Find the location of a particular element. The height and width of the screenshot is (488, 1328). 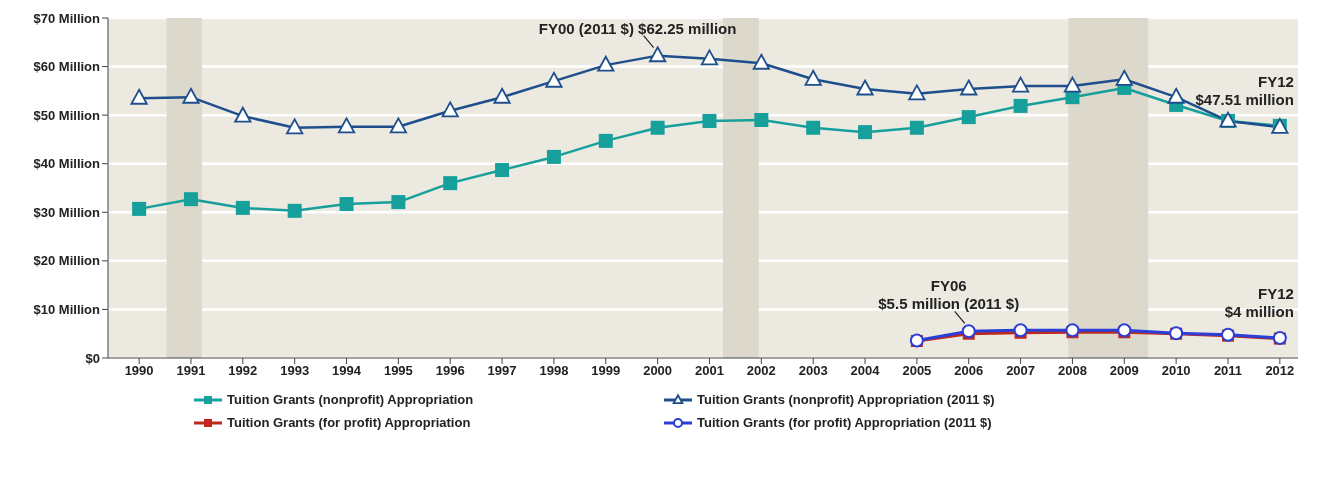

legend-label: Tuition Grants (for profit) Appropriation (2011 $) is located at coordinates (844, 422).